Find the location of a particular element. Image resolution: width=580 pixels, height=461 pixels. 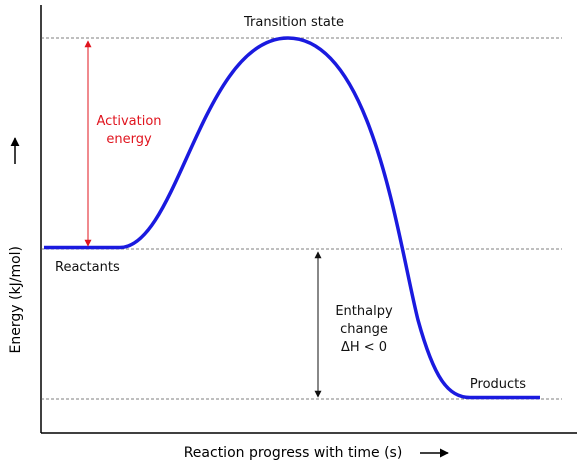

activation-energy-label-line1: Activation is located at coordinates (128, 121).